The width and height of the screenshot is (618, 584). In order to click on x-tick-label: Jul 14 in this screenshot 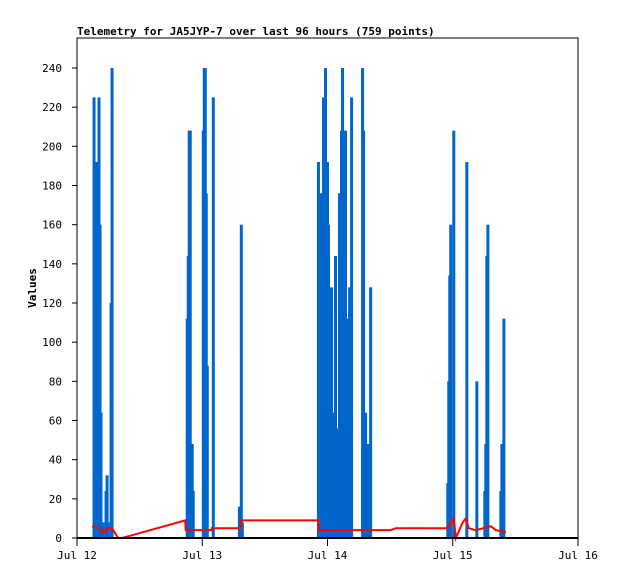, I will do `click(328, 555)`.